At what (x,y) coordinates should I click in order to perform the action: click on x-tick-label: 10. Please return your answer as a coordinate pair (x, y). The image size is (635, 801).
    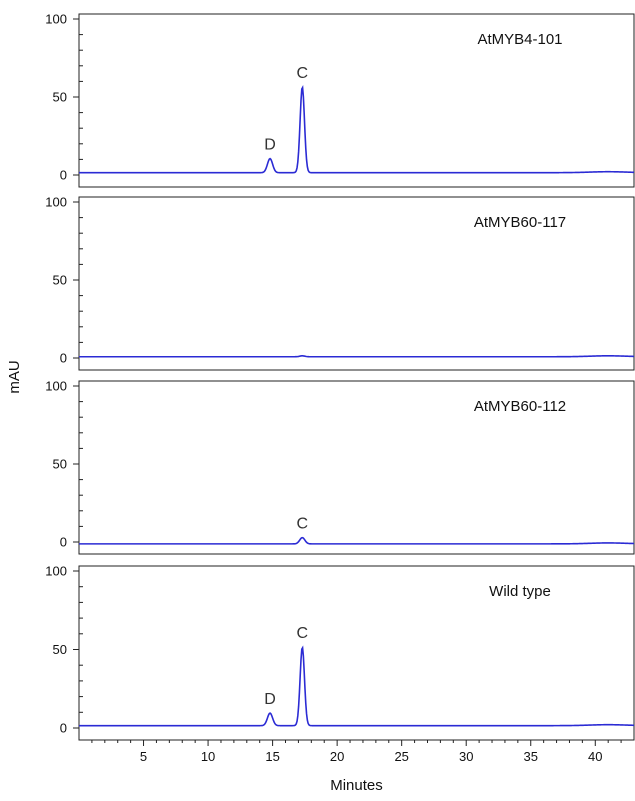
    Looking at the image, I should click on (208, 756).